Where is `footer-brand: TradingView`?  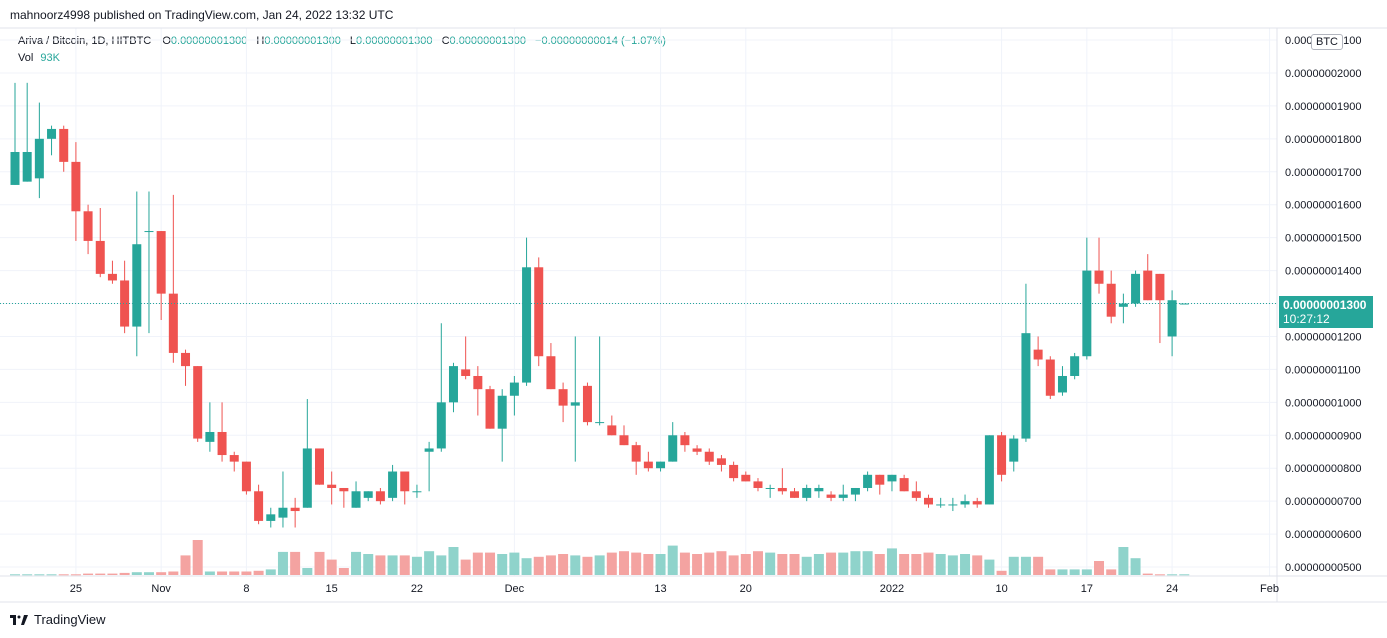
footer-brand: TradingView is located at coordinates (58, 619).